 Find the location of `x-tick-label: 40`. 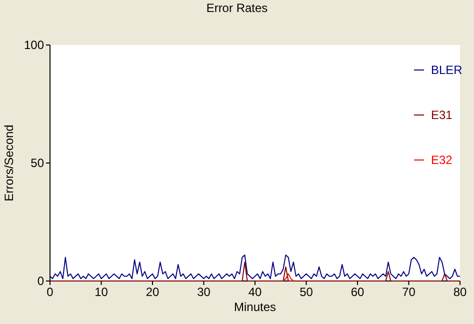

x-tick-label: 40 is located at coordinates (255, 292).